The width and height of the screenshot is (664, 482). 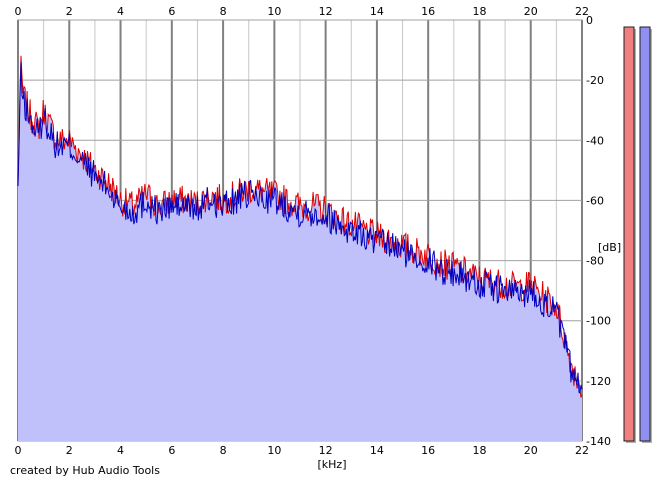 What do you see at coordinates (595, 261) in the screenshot?
I see `y-tick-label: -80` at bounding box center [595, 261].